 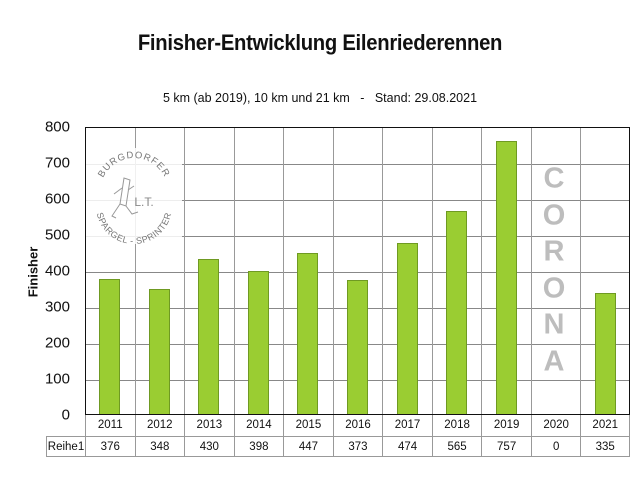 I want to click on corona-letter: N, so click(x=554, y=324).